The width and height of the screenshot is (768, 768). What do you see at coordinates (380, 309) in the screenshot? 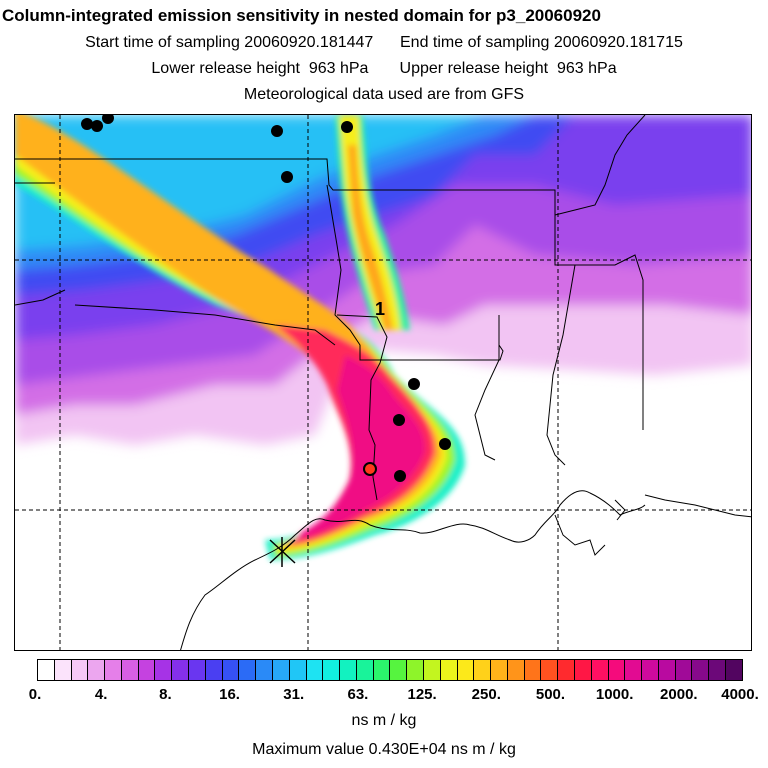
I see `plume-label: 1` at bounding box center [380, 309].